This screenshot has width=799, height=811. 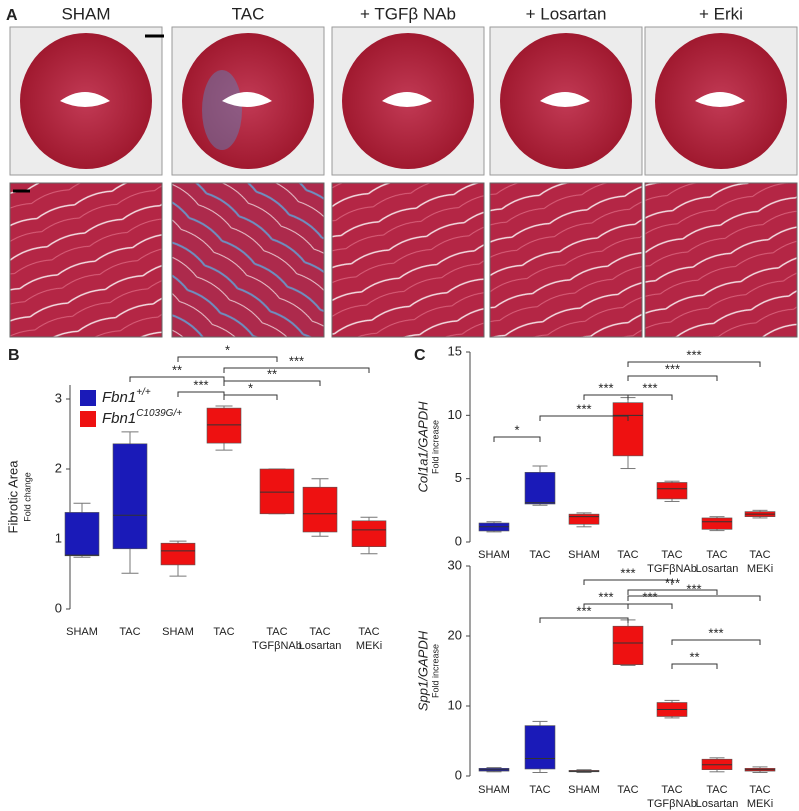 What do you see at coordinates (58, 537) in the screenshot?
I see `y-tick-label: 1` at bounding box center [58, 537].